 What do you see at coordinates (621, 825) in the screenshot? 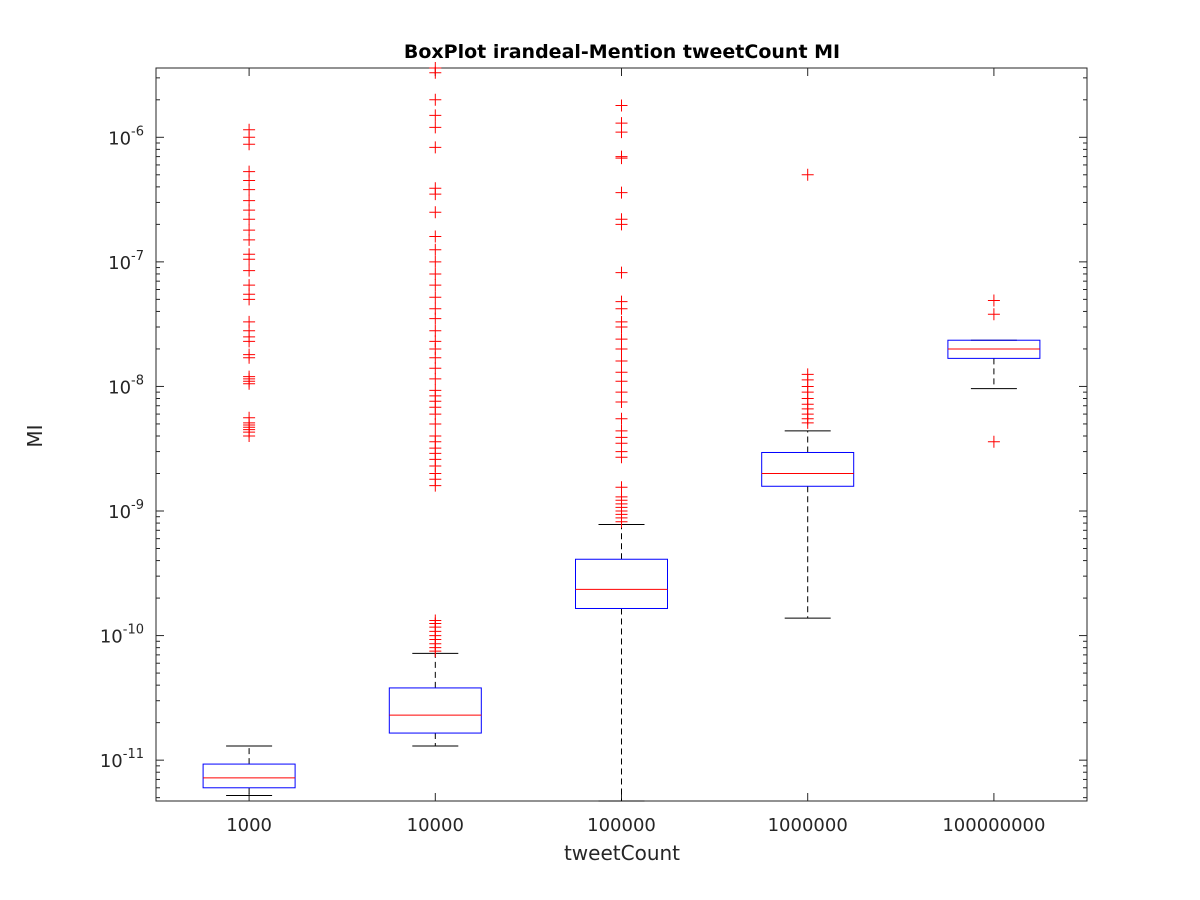
I see `x-tick-label: 100000` at bounding box center [621, 825].